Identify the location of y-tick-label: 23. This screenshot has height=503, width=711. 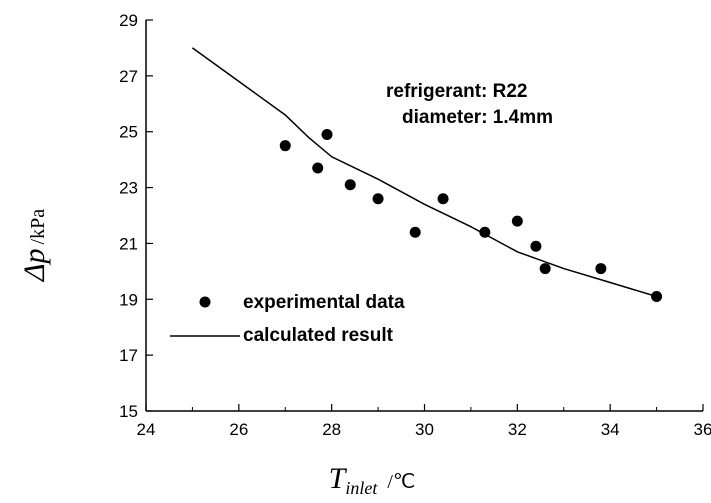
(128, 188).